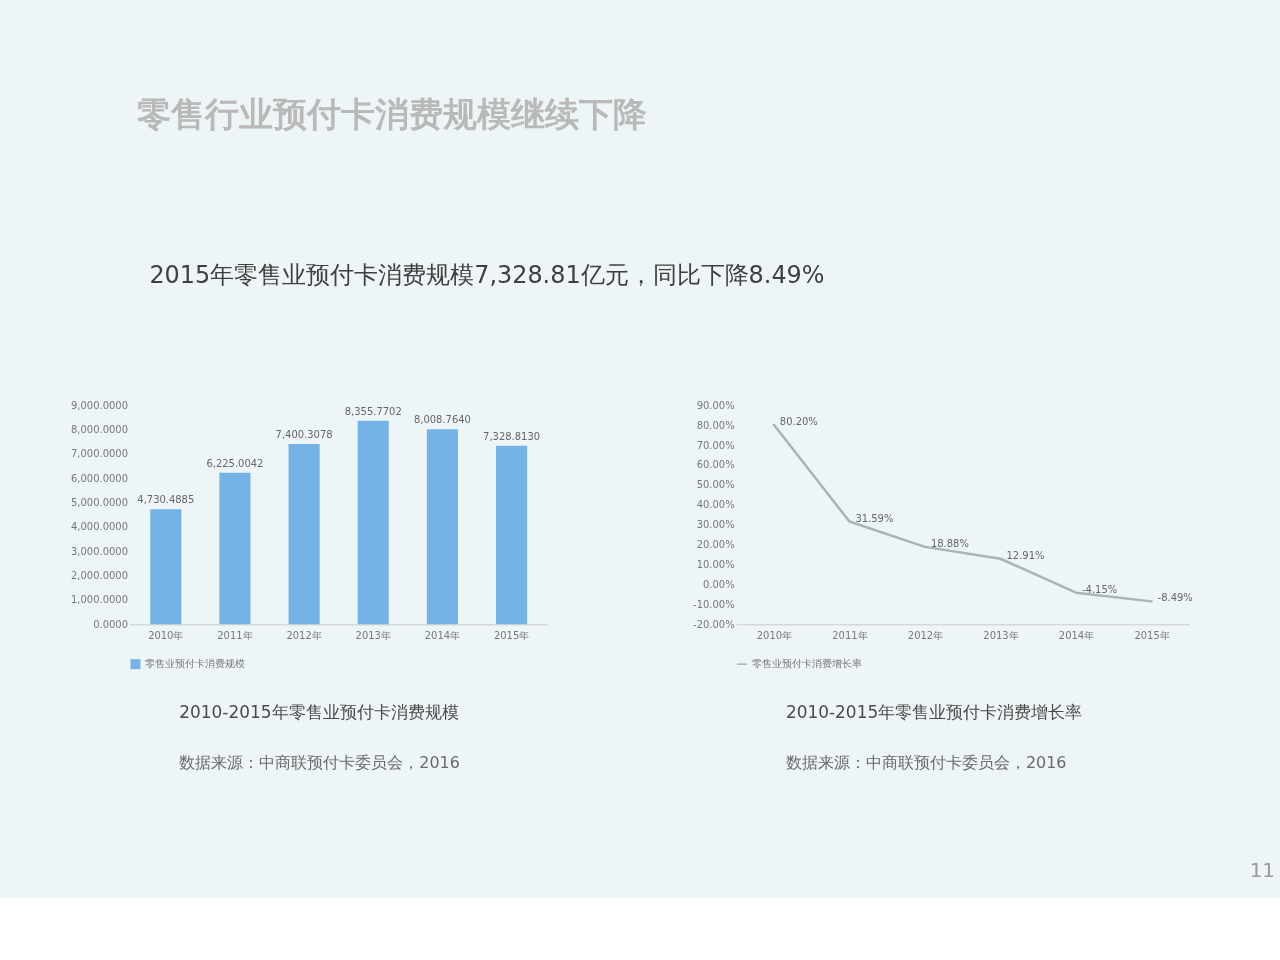 Image resolution: width=1280 pixels, height=960 pixels. Describe the element at coordinates (99, 478) in the screenshot. I see `y-tick-label: 6,000.0000` at that location.